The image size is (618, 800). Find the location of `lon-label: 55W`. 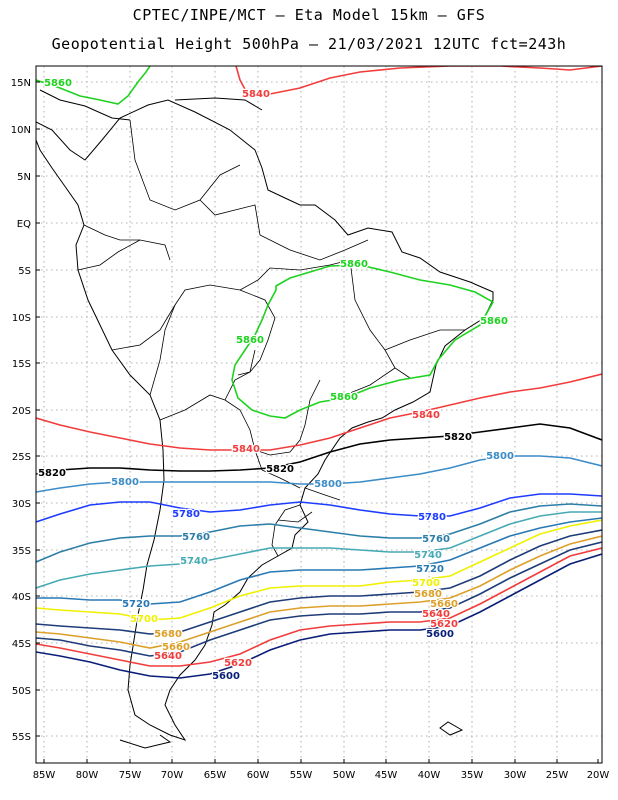

lon-label: 55W is located at coordinates (301, 775).